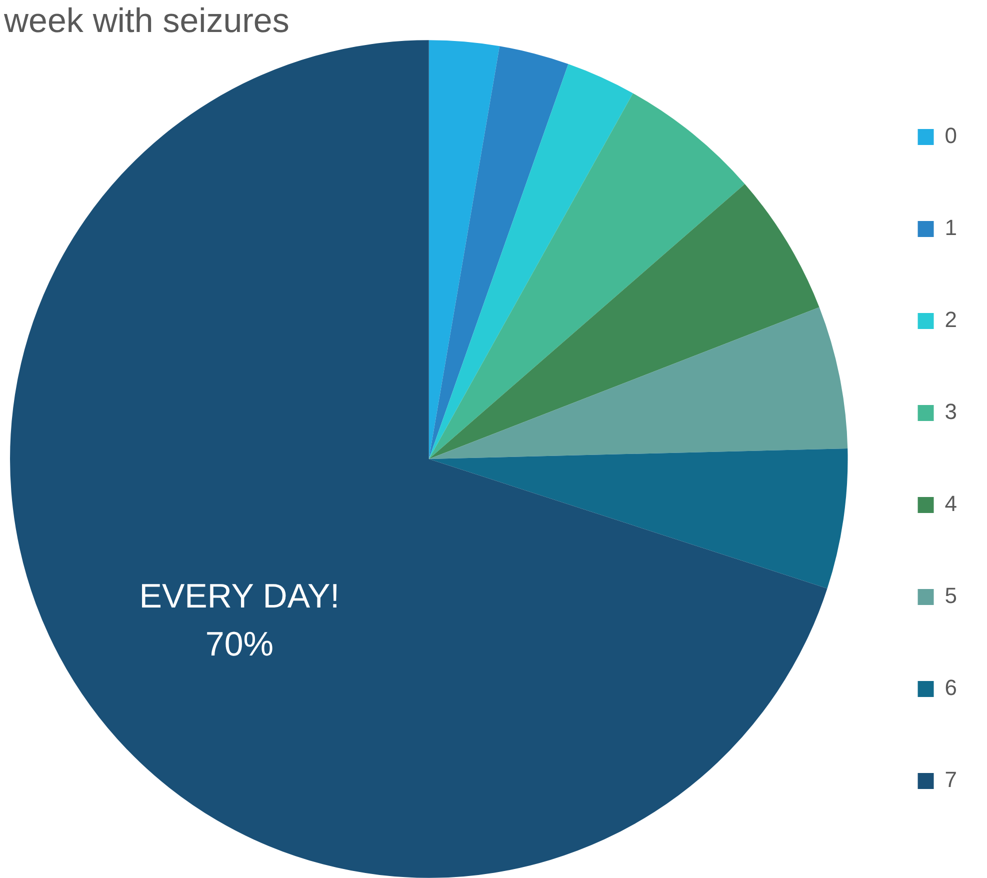 The image size is (987, 878). Describe the element at coordinates (951, 595) in the screenshot. I see `legend-label: 5` at that location.